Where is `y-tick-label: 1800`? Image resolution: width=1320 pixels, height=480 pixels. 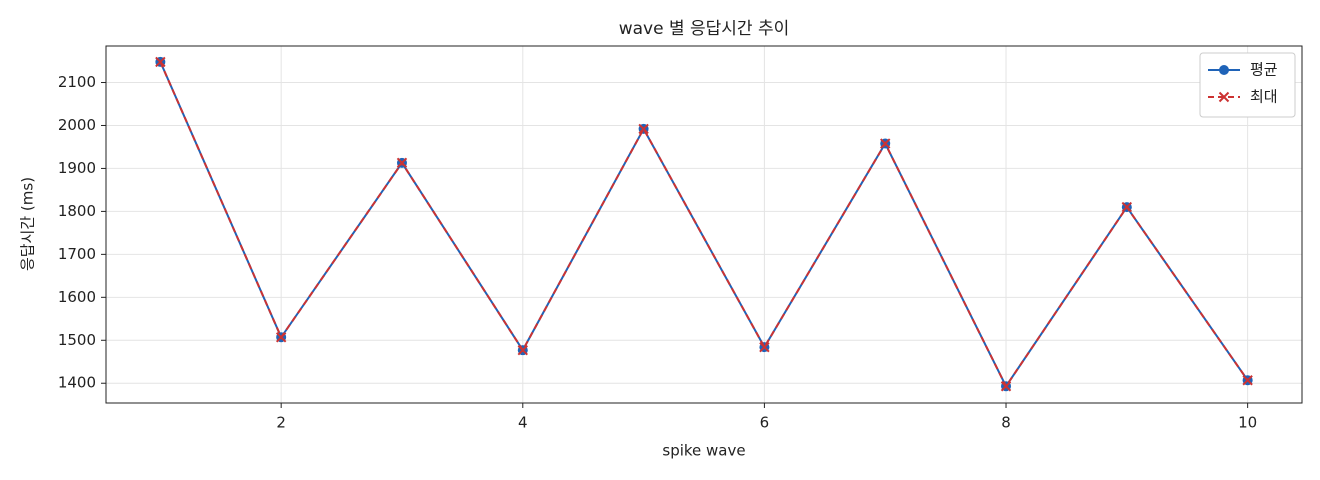 y-tick-label: 1800 is located at coordinates (77, 211).